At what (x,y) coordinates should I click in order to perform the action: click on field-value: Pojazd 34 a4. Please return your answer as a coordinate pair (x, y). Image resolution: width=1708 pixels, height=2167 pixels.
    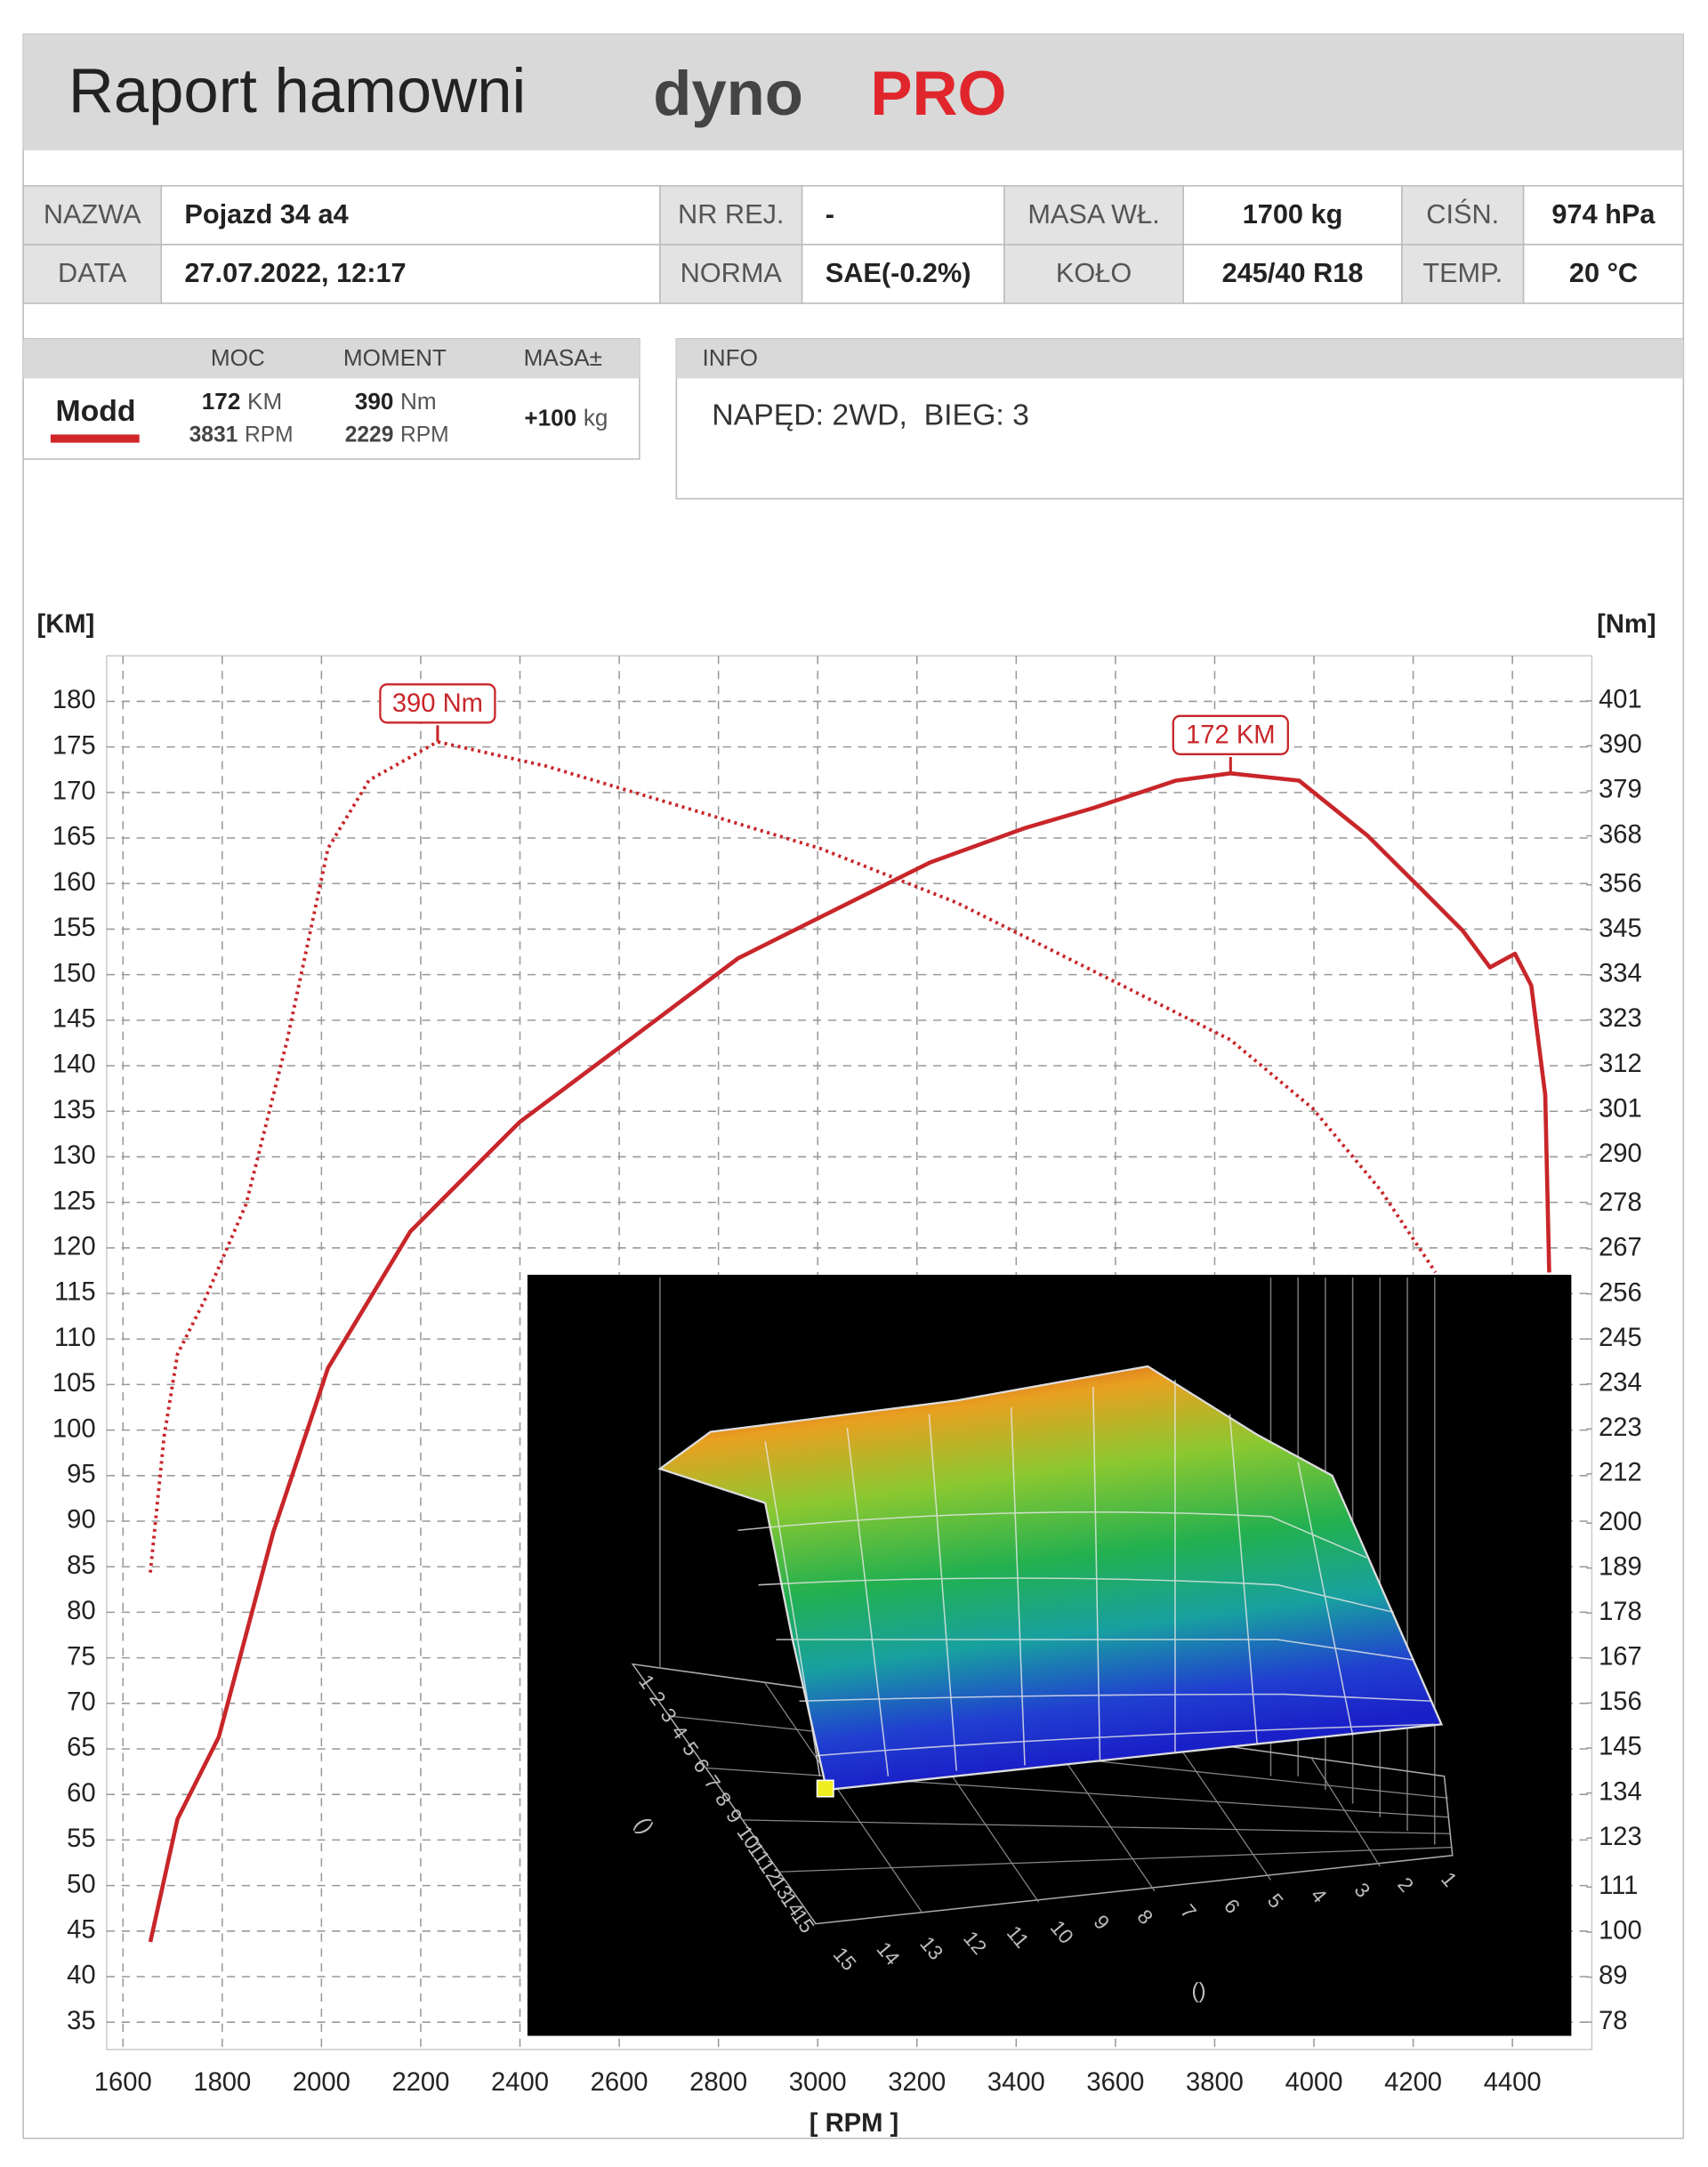
    Looking at the image, I should click on (266, 214).